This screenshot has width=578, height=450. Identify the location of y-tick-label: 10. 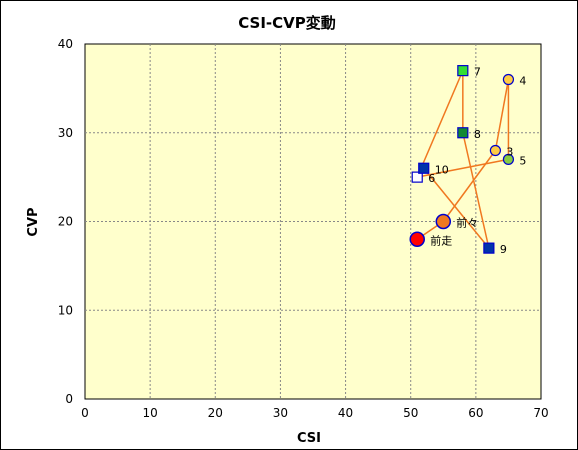
(65, 310).